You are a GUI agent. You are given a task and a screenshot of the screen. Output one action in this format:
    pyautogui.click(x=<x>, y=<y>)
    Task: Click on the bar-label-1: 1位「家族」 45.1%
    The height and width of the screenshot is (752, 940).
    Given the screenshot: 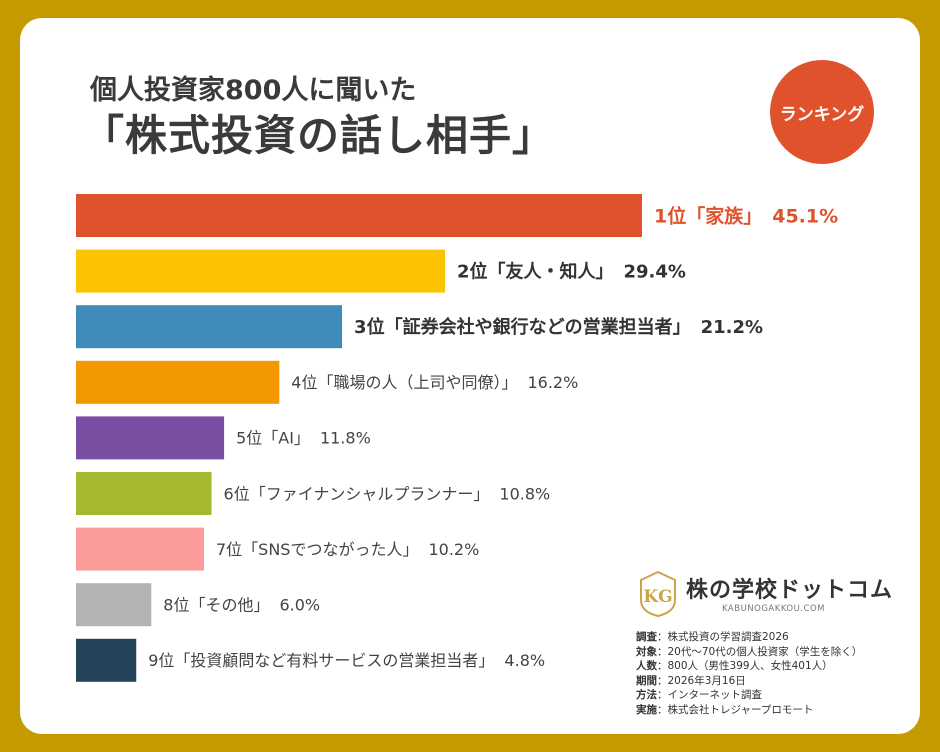 What is the action you would take?
    pyautogui.click(x=746, y=215)
    